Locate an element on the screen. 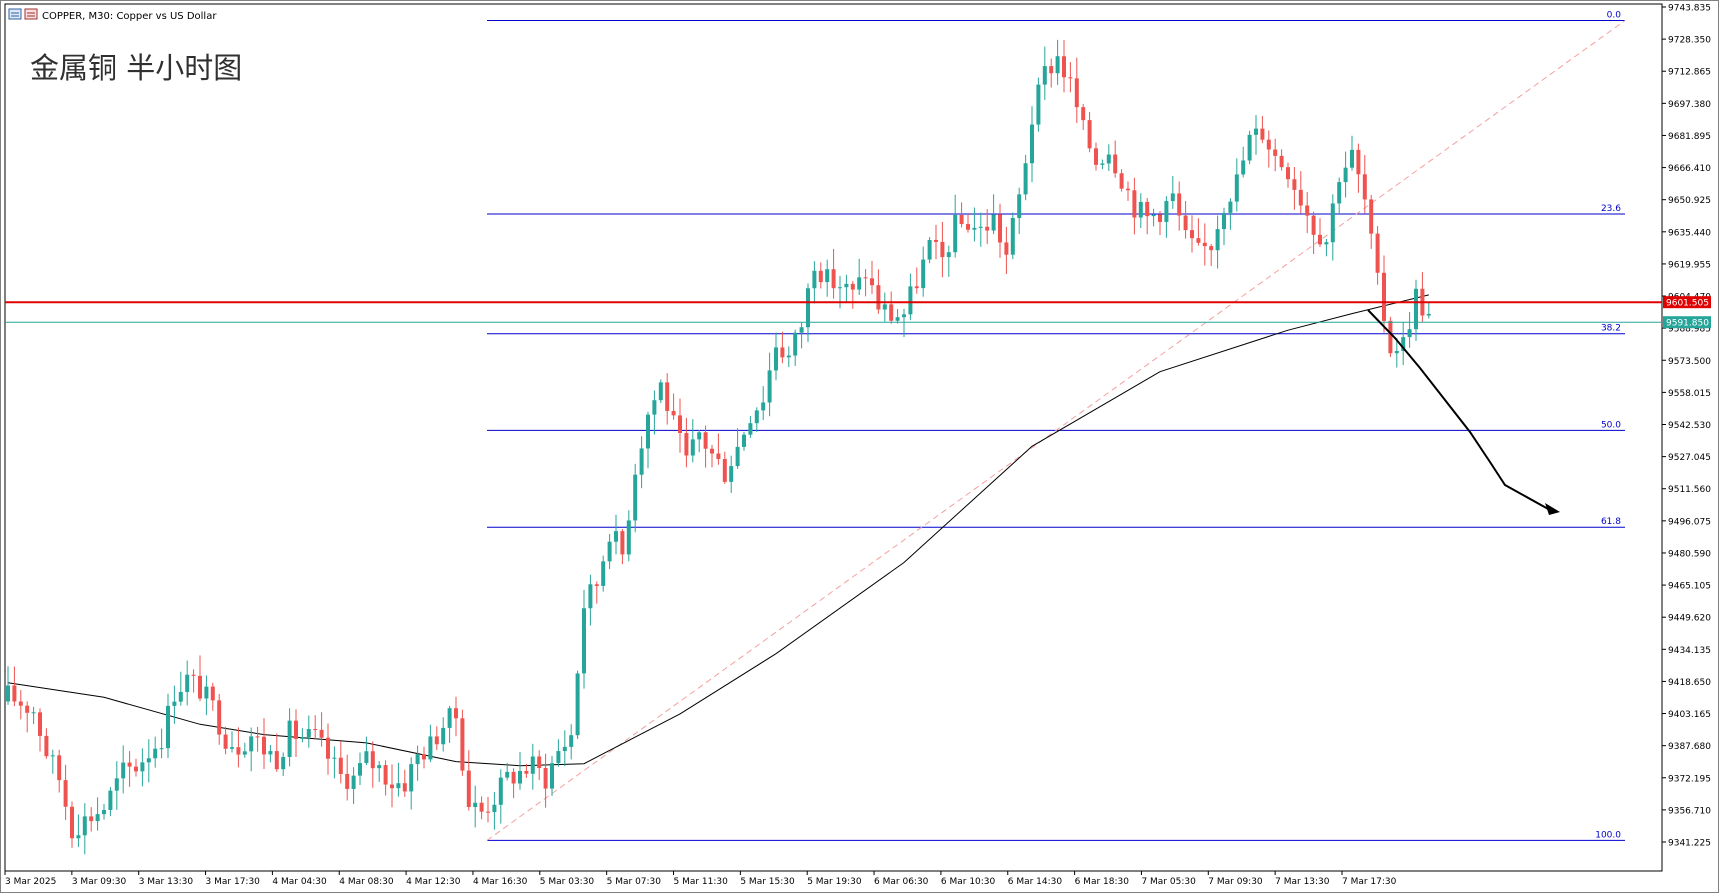 Image resolution: width=1719 pixels, height=893 pixels. fib-level-label: 38.2 is located at coordinates (1611, 329).